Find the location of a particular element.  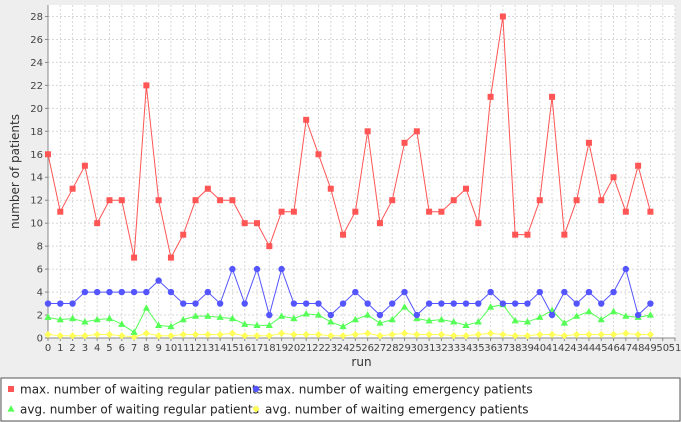

x-tick-label: 32 is located at coordinates (441, 348).